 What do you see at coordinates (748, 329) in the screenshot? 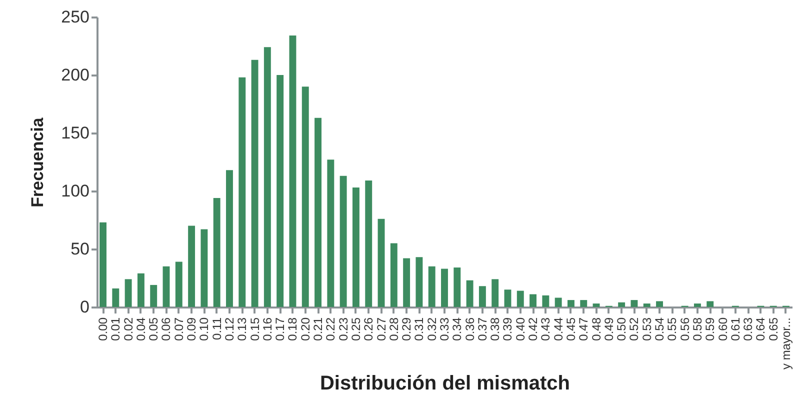
I see `x-tick-label: 0.63` at bounding box center [748, 329].